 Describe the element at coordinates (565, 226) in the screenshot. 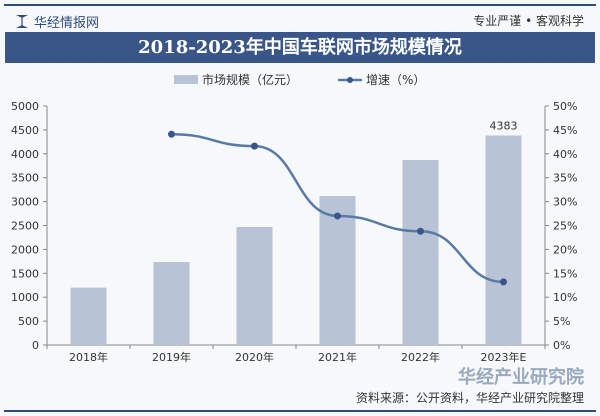

I see `y-right-tick-label: 25%` at that location.